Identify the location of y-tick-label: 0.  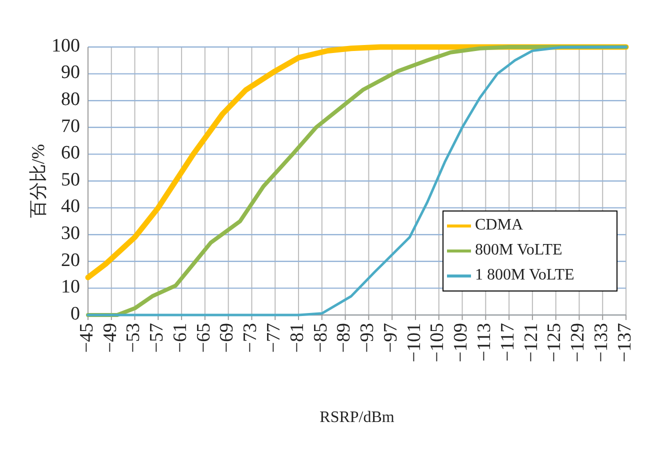
(75, 313).